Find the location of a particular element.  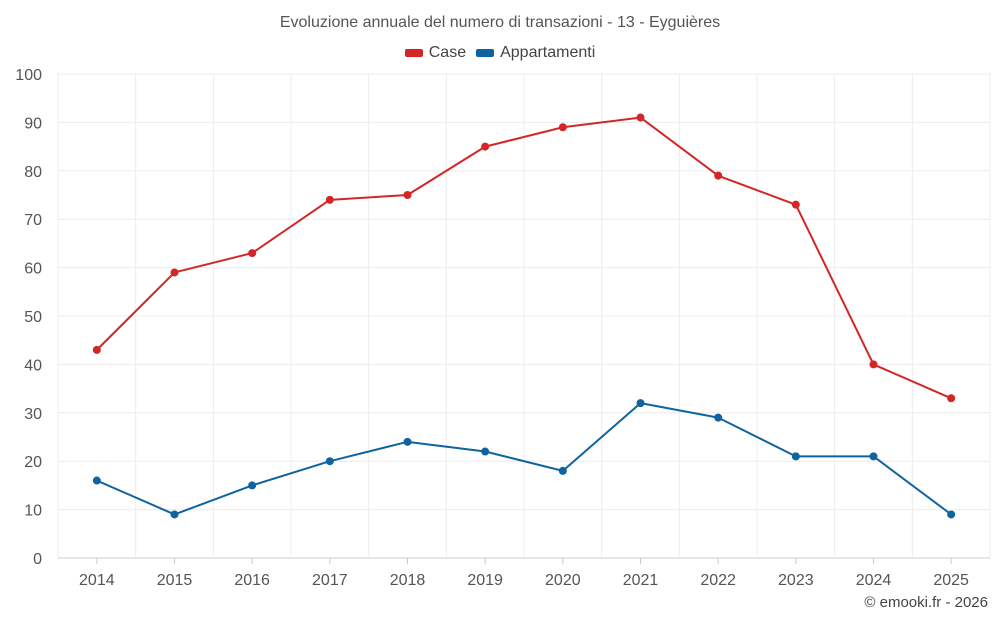

legend-swatch-case is located at coordinates (413, 53).